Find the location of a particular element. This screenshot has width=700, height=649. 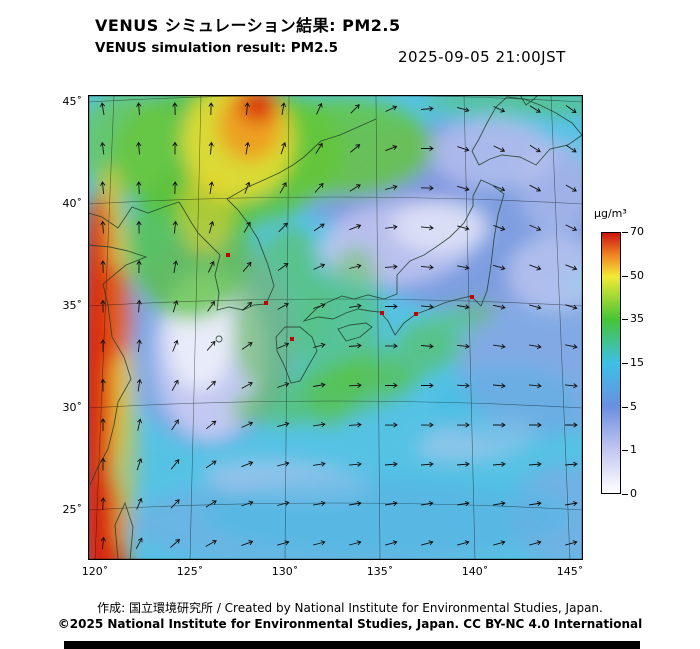

lat-tick-label: 30˚ is located at coordinates (72, 407).